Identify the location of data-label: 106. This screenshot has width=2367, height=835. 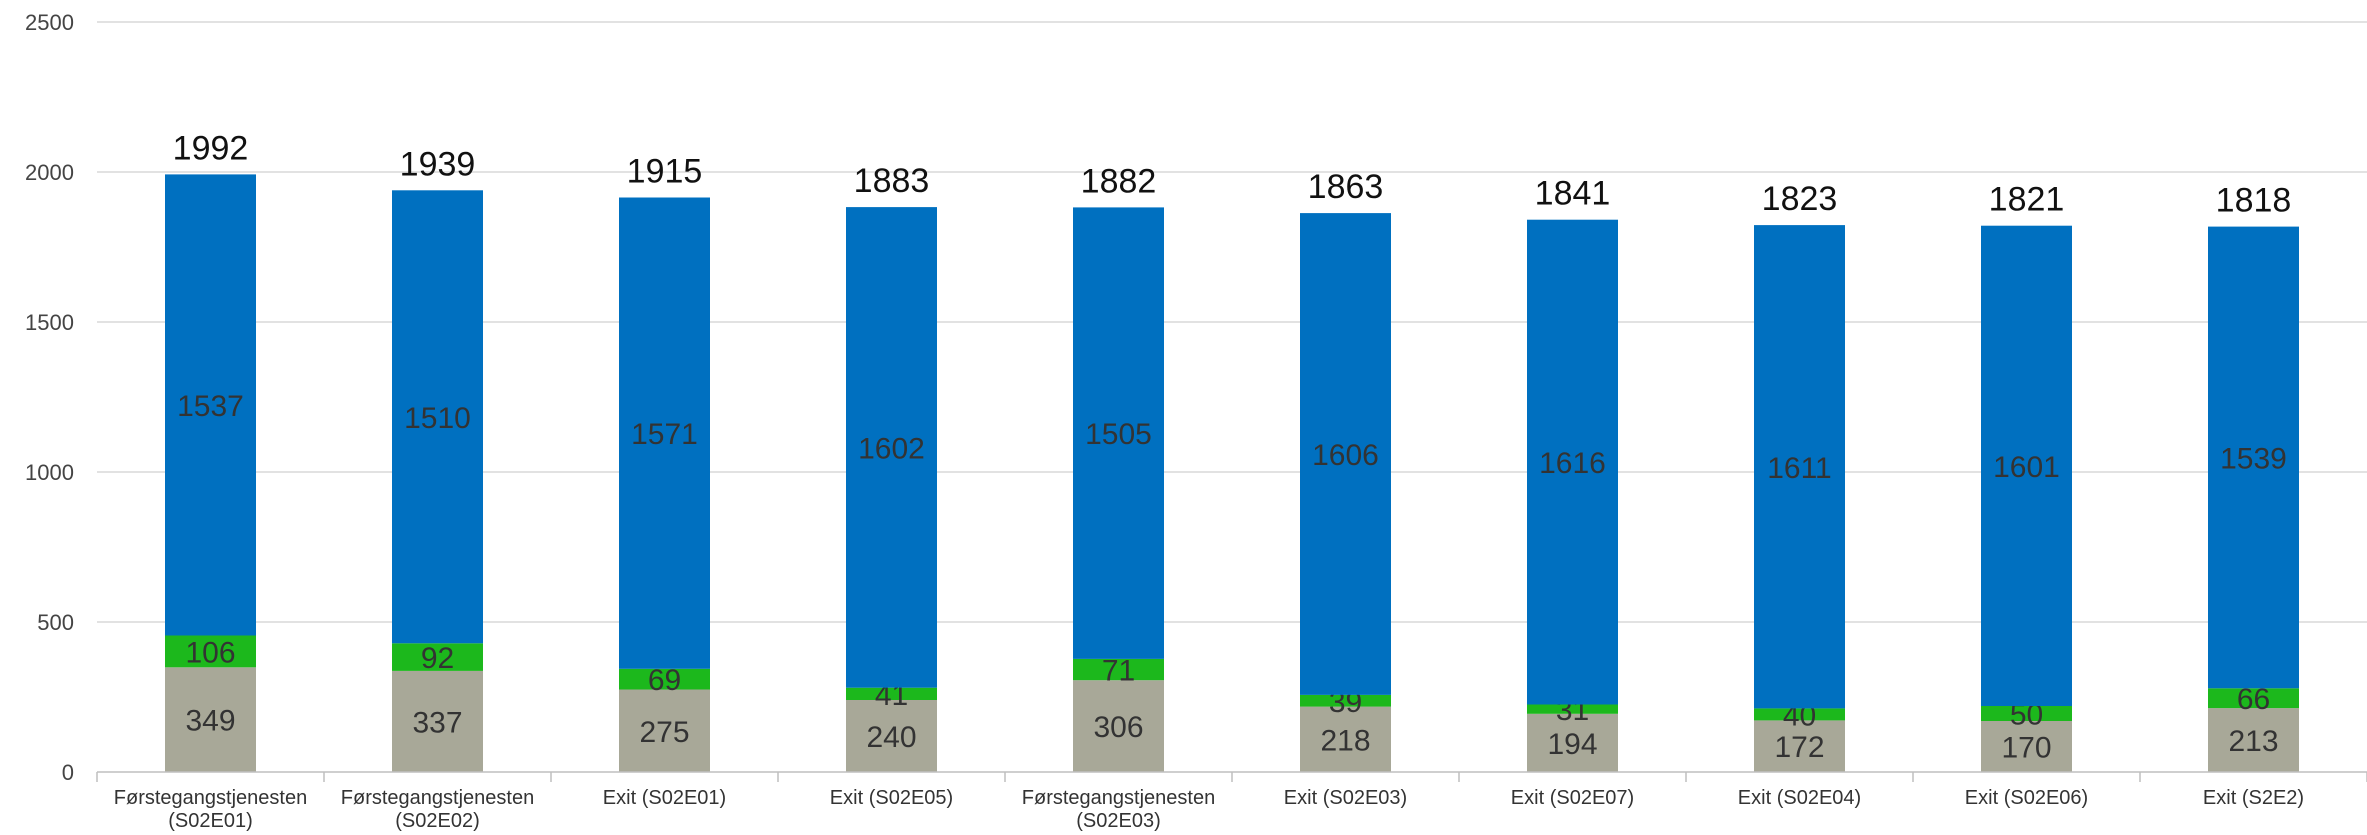
(210, 652).